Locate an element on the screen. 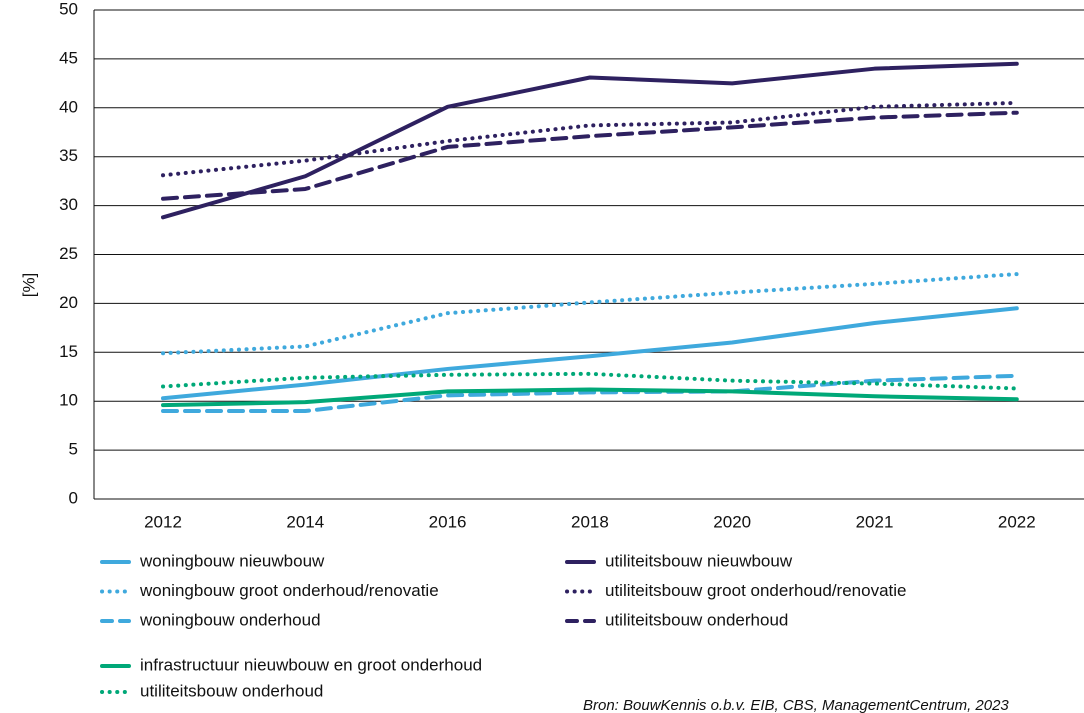 The image size is (1084, 713). y-tick-label: 10 is located at coordinates (68, 400).